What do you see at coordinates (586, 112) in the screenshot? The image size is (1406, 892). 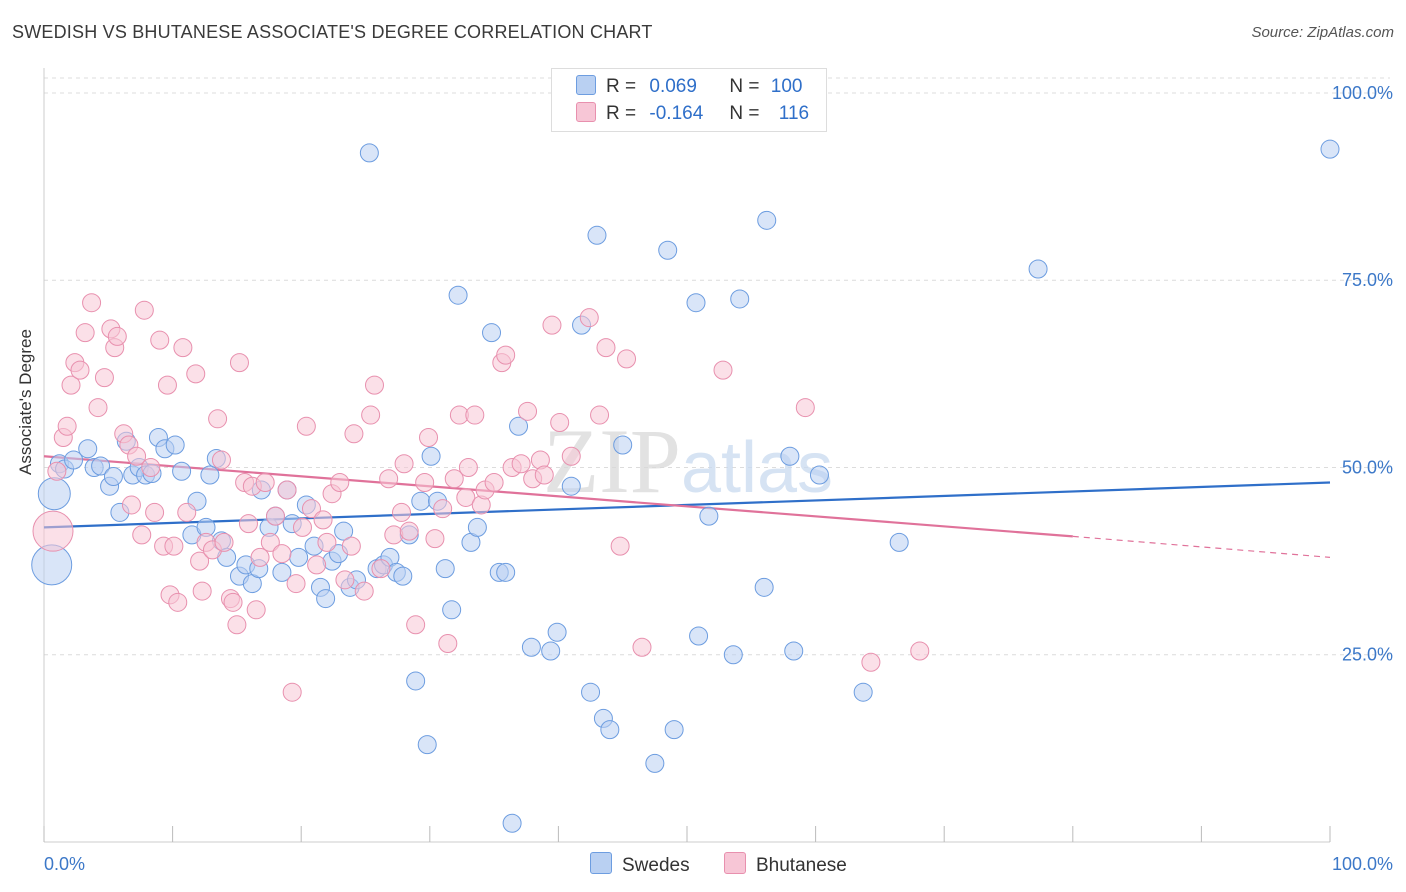 I see `bhutanese-swatch` at bounding box center [586, 112].